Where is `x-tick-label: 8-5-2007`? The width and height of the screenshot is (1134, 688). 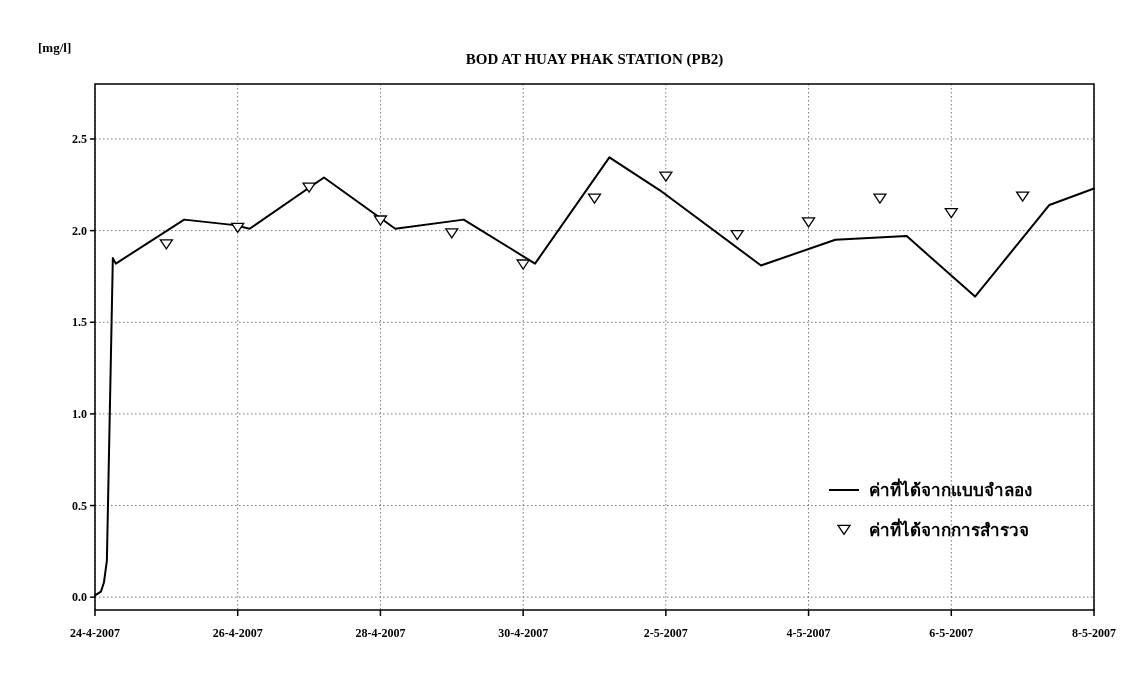 x-tick-label: 8-5-2007 is located at coordinates (1094, 633).